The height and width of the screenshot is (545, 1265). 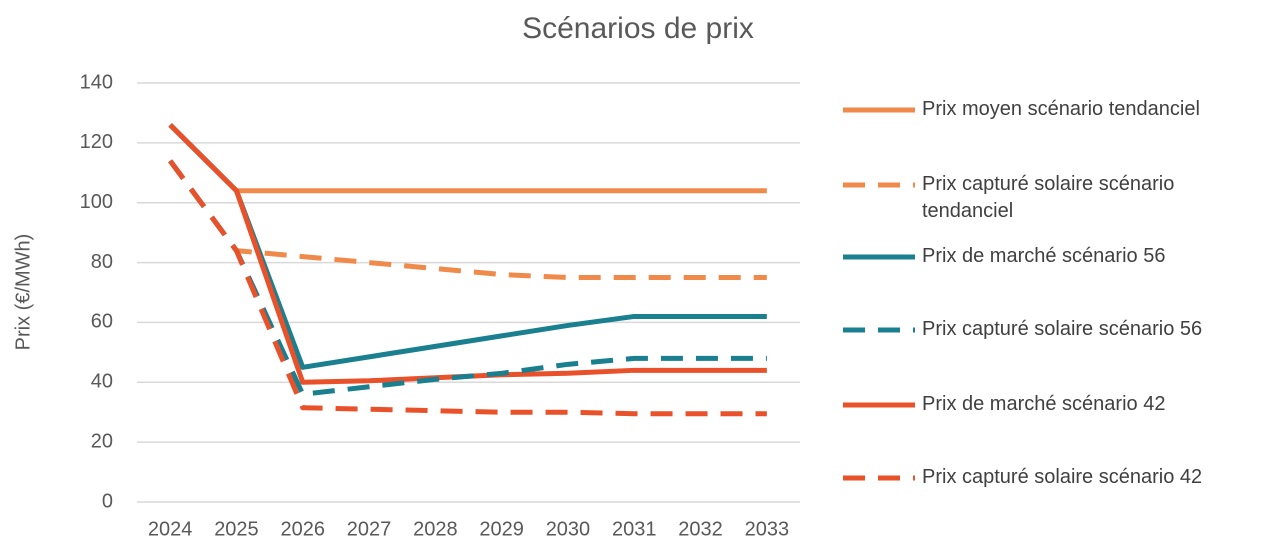 What do you see at coordinates (102, 262) in the screenshot?
I see `y-tick-label: 80` at bounding box center [102, 262].